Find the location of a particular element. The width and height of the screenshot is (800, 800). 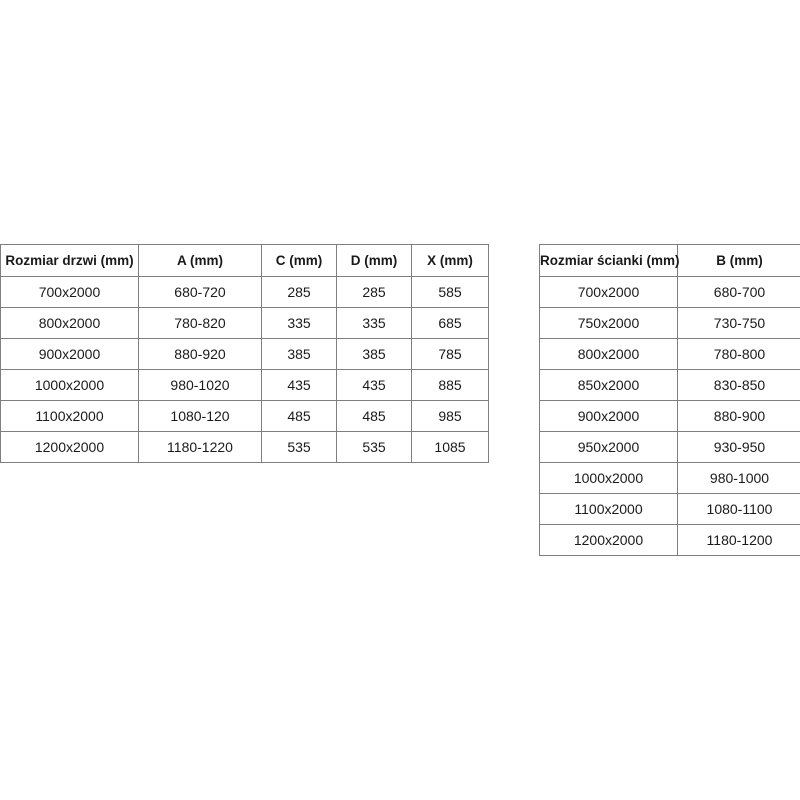

table-cell: 950x2000 is located at coordinates (608, 447).